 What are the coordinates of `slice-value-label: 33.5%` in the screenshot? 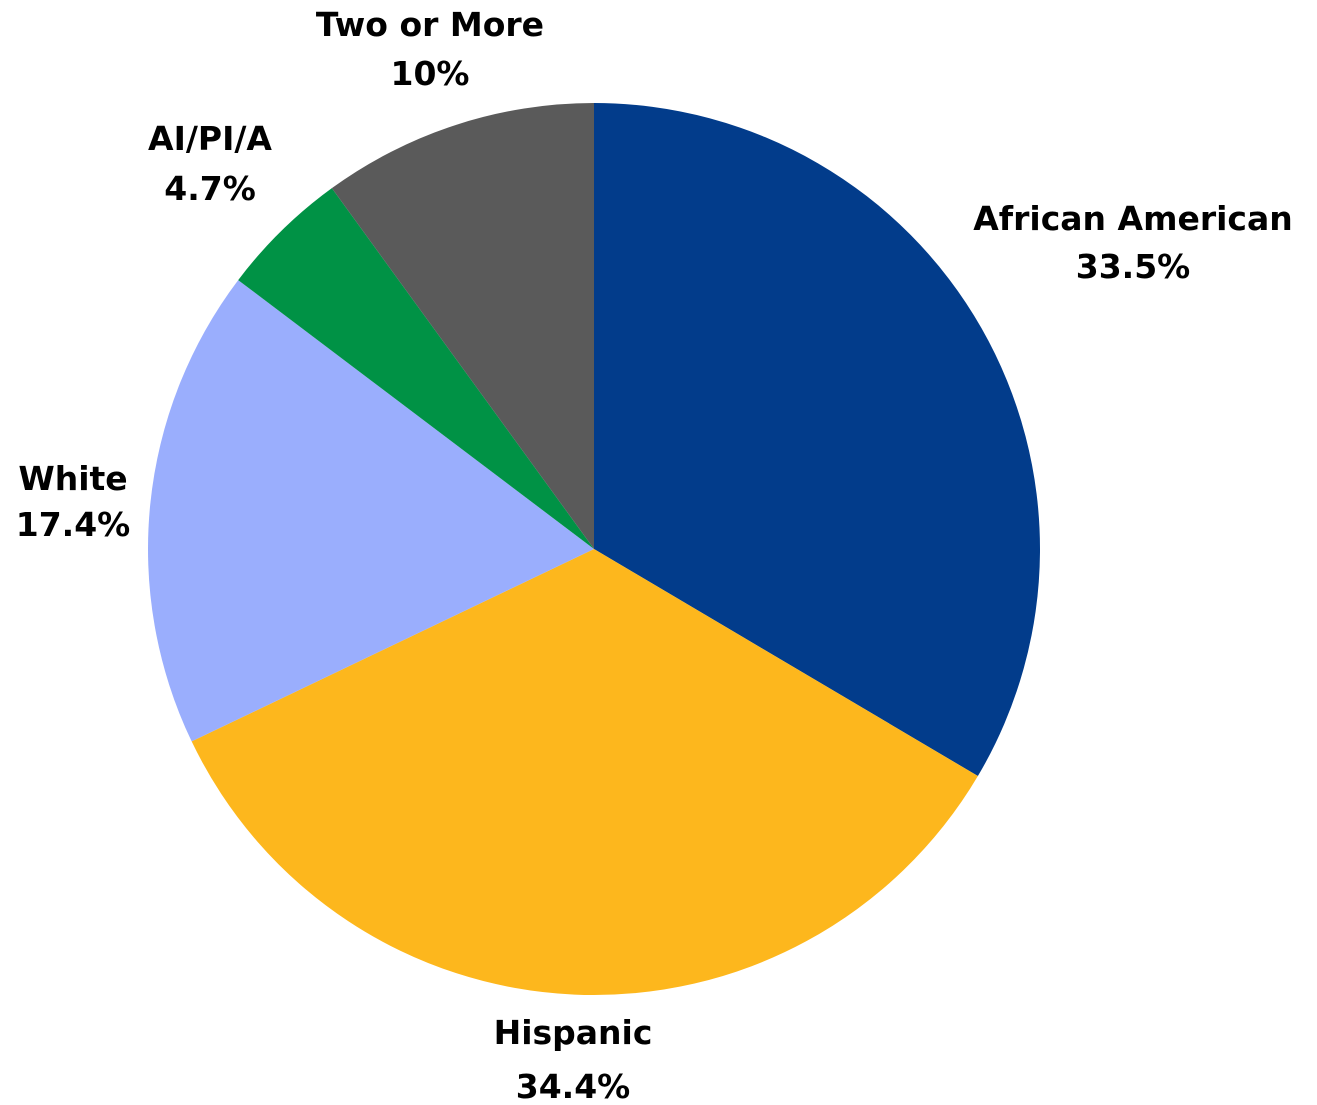 It's located at (1133, 266).